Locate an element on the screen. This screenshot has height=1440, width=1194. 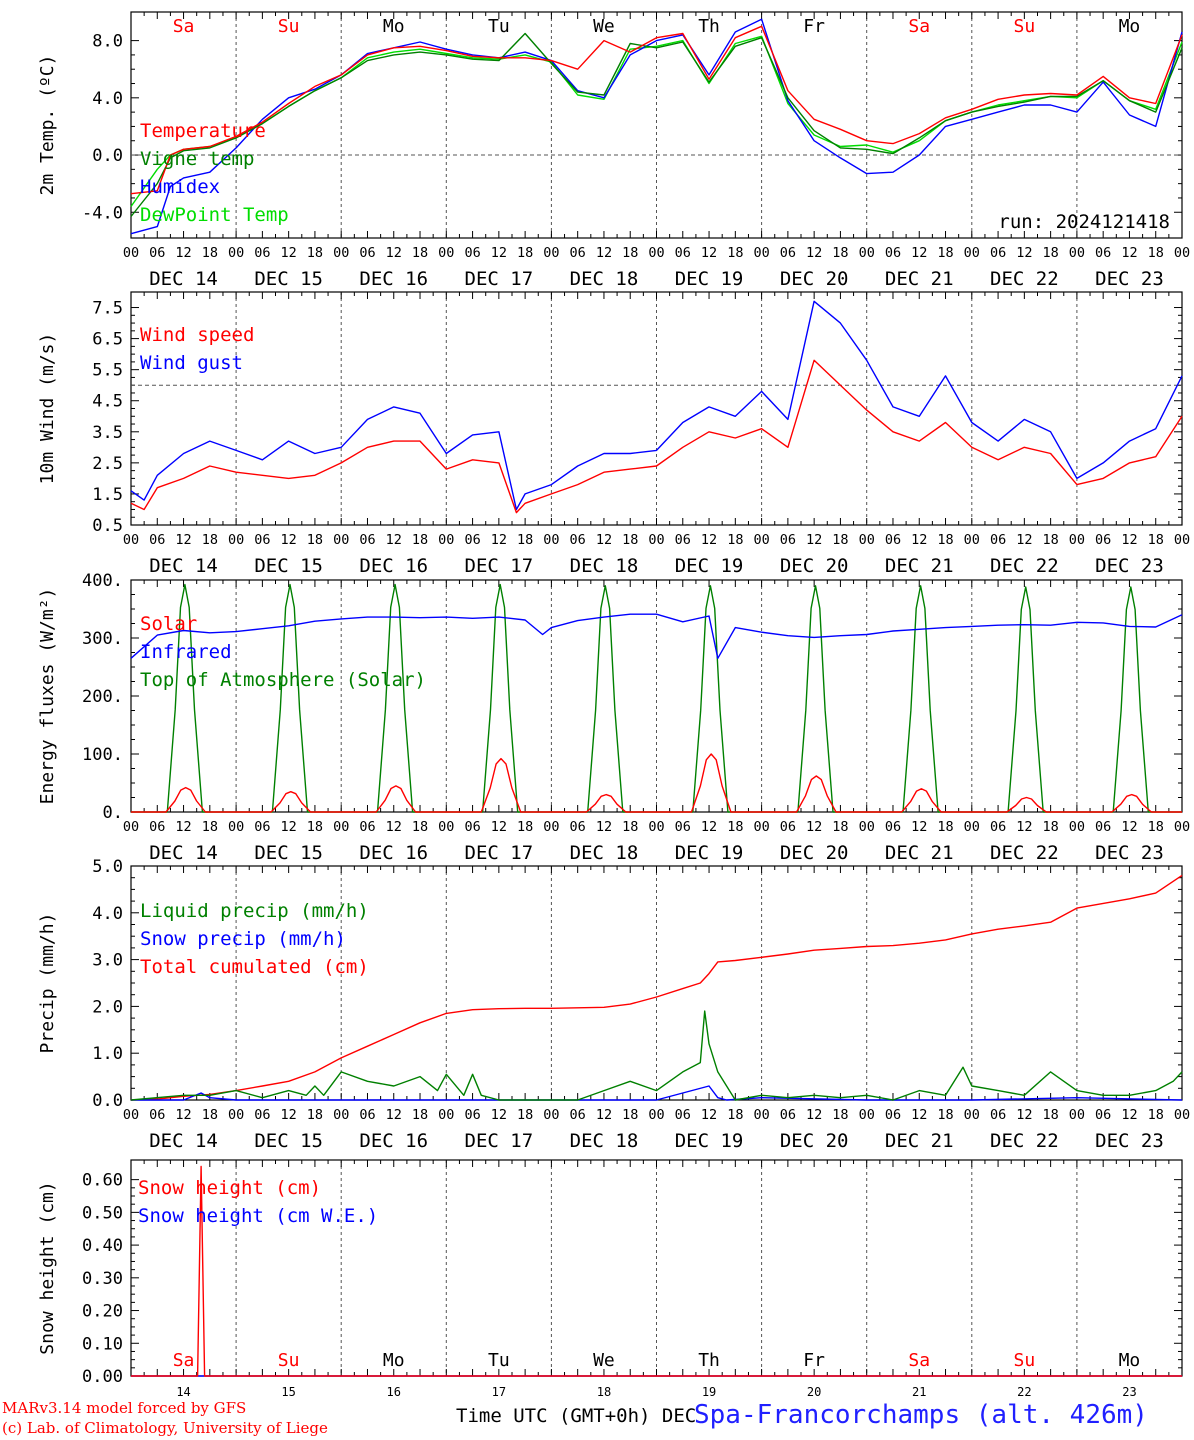
y-tick-label: -4.0 is located at coordinates (102, 213).